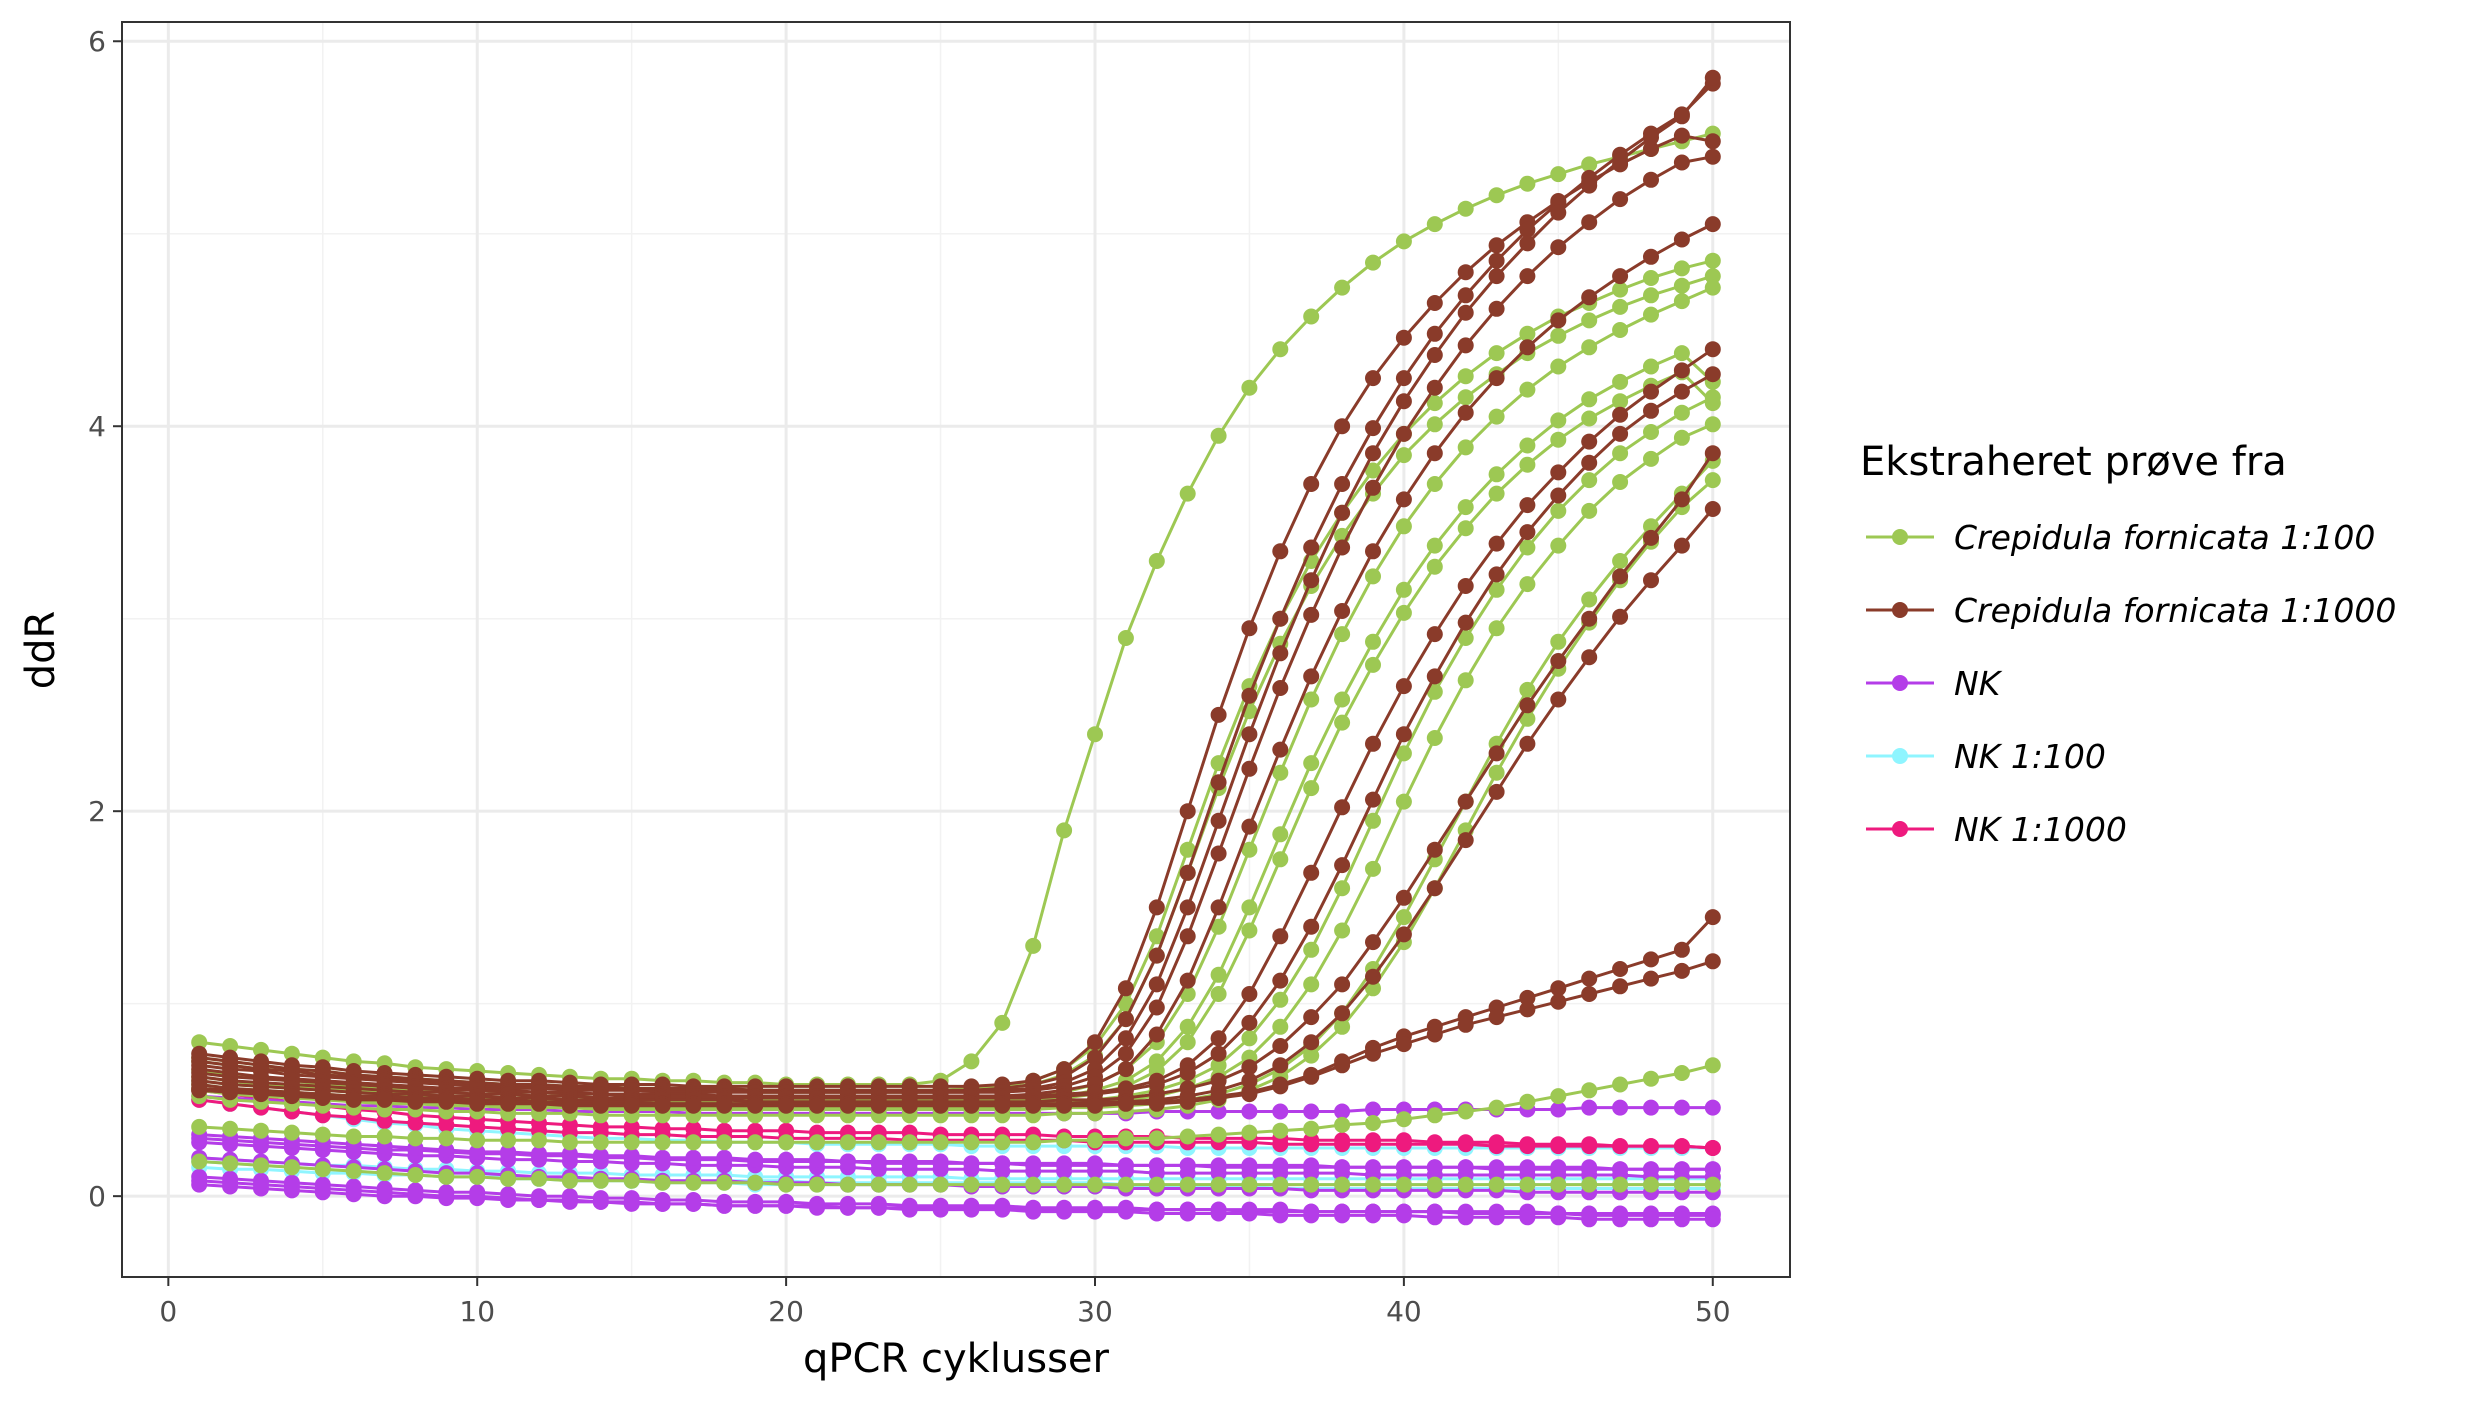  What do you see at coordinates (97, 426) in the screenshot?
I see `y-tick-label: 4` at bounding box center [97, 426].